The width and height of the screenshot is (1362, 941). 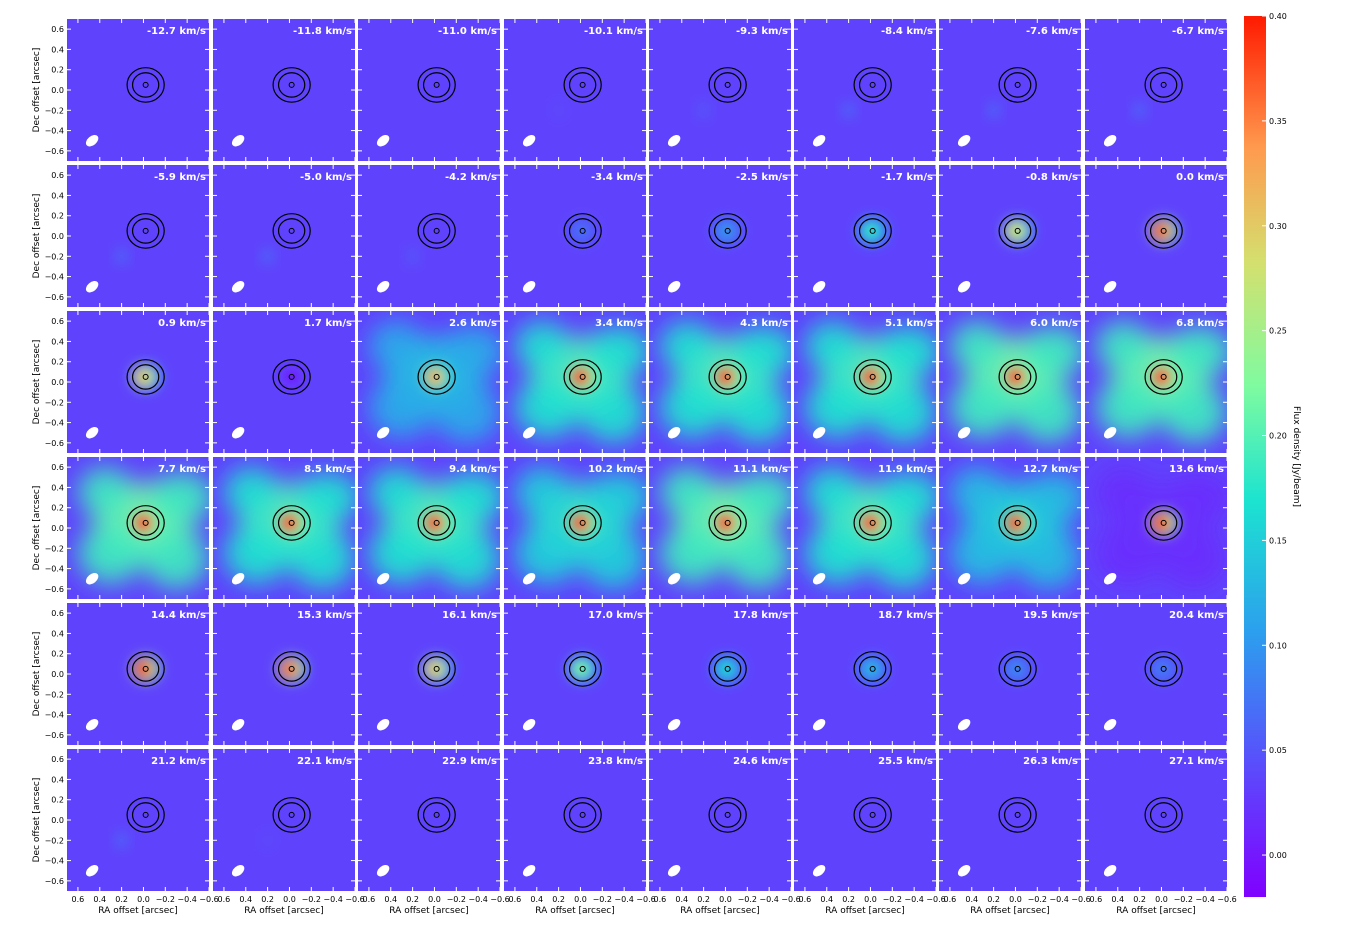 I want to click on velocity-label: 17.0 km/s, so click(x=615, y=615).